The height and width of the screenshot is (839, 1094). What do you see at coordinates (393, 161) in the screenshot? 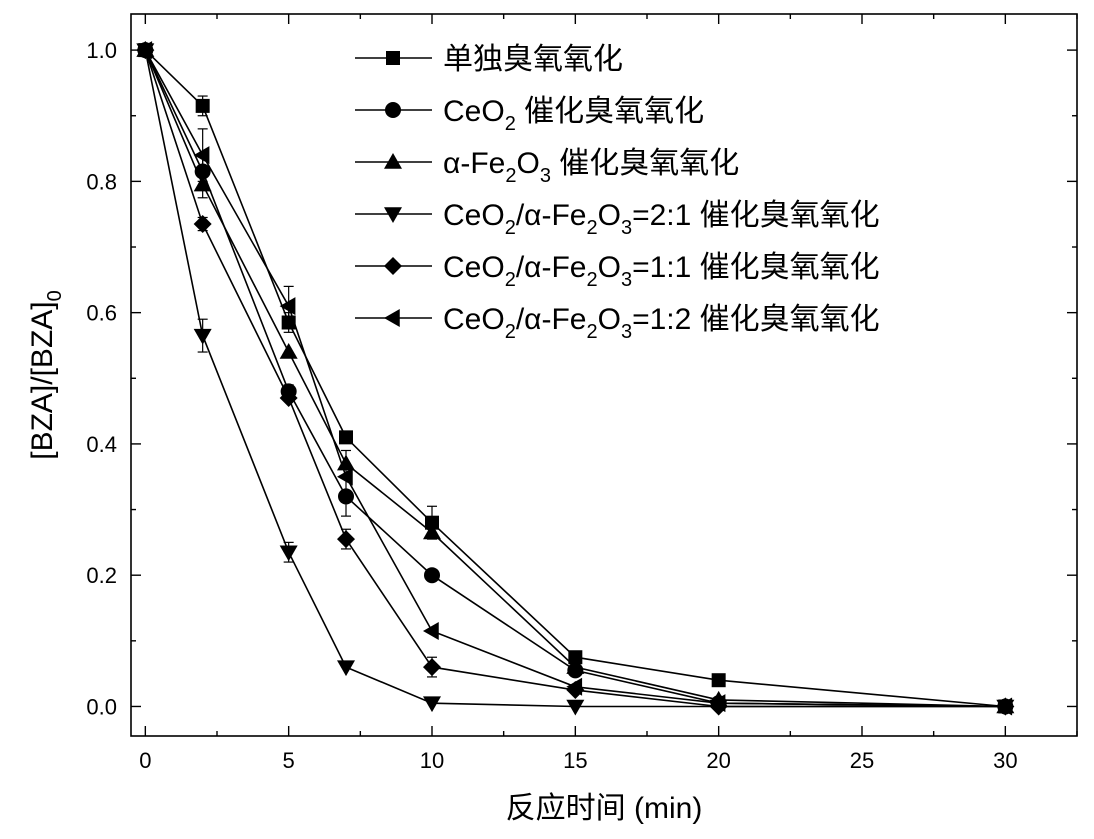
I see `legend-marker-triangle-up` at bounding box center [393, 161].